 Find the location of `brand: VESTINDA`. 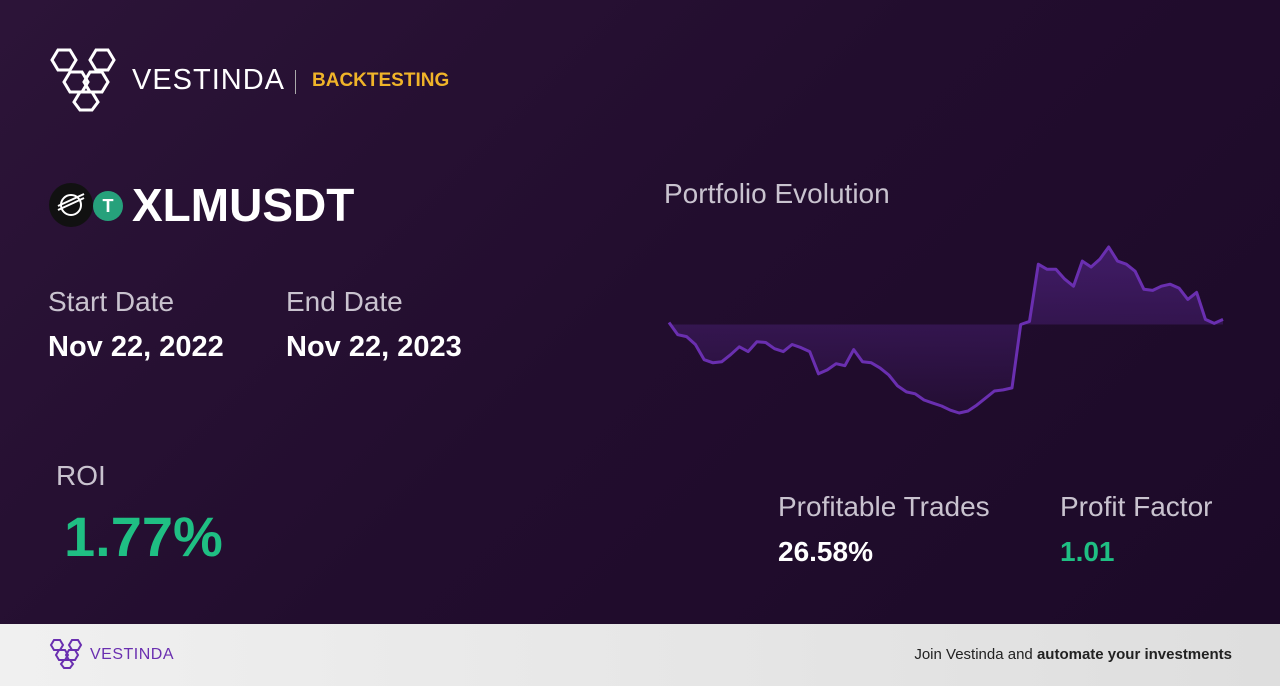

brand: VESTINDA is located at coordinates (209, 80).